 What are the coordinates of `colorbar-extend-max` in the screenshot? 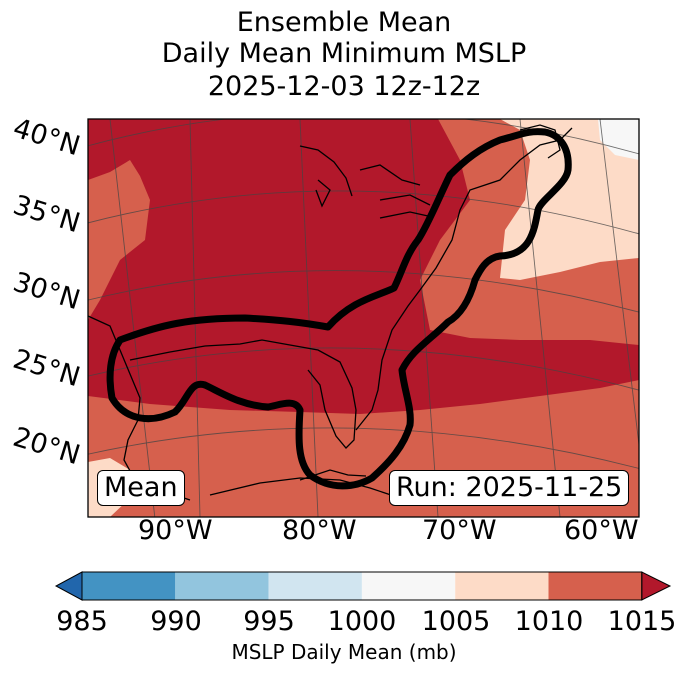 It's located at (656, 586).